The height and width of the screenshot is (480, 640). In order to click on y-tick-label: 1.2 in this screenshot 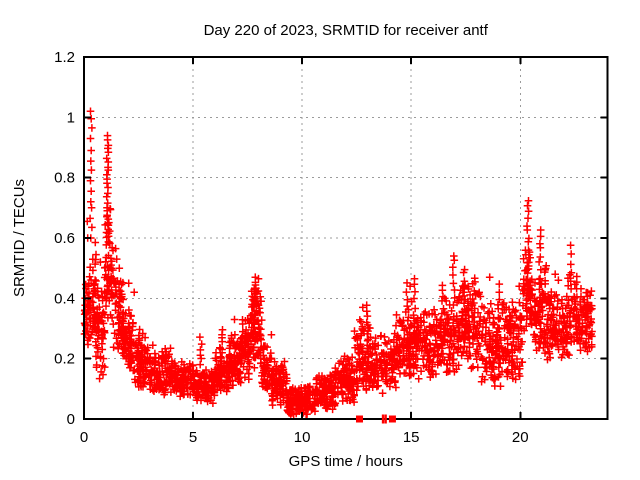, I will do `click(64, 57)`.